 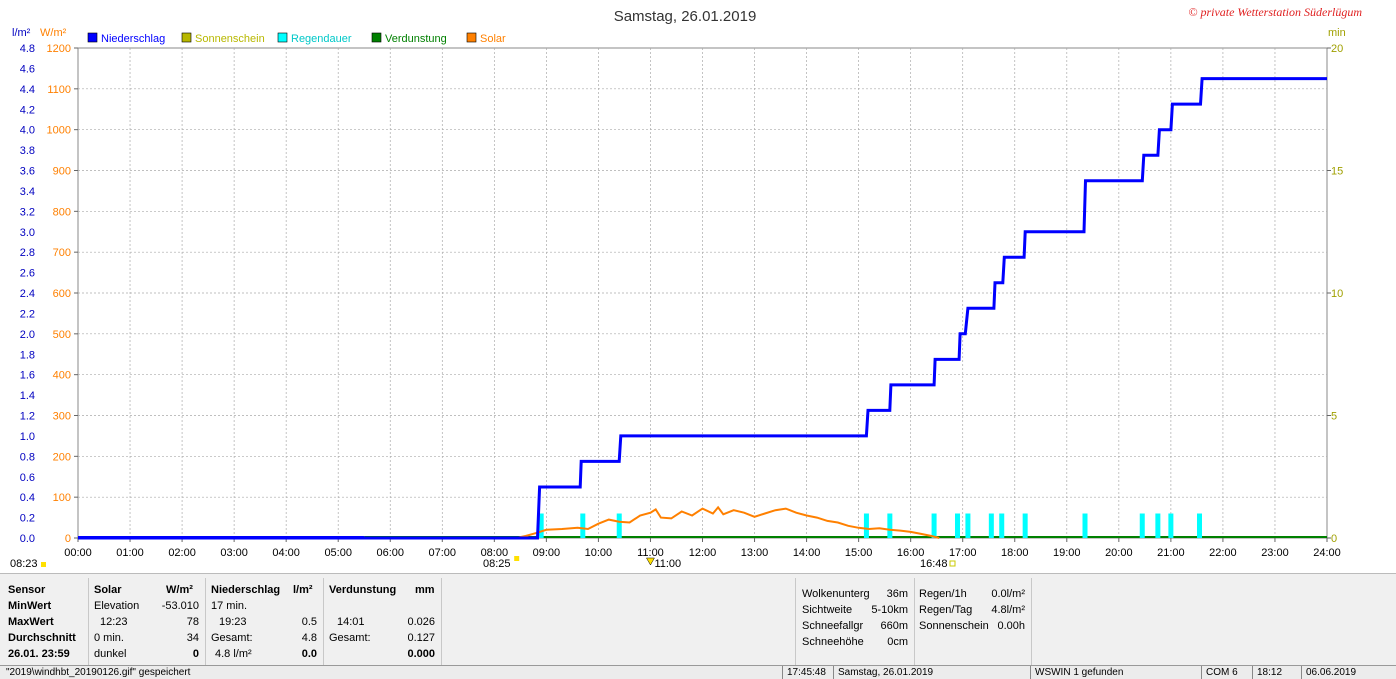 What do you see at coordinates (27, 335) in the screenshot?
I see `precip-tick-label: 2.0` at bounding box center [27, 335].